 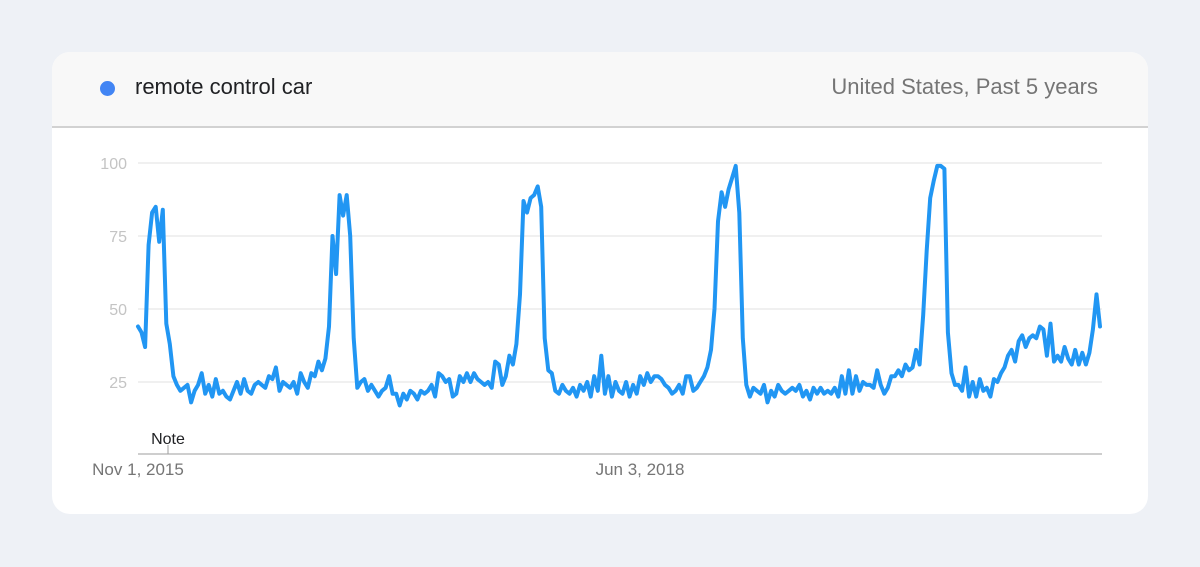 I want to click on region-label: United States, Past 5 years, so click(x=964, y=86).